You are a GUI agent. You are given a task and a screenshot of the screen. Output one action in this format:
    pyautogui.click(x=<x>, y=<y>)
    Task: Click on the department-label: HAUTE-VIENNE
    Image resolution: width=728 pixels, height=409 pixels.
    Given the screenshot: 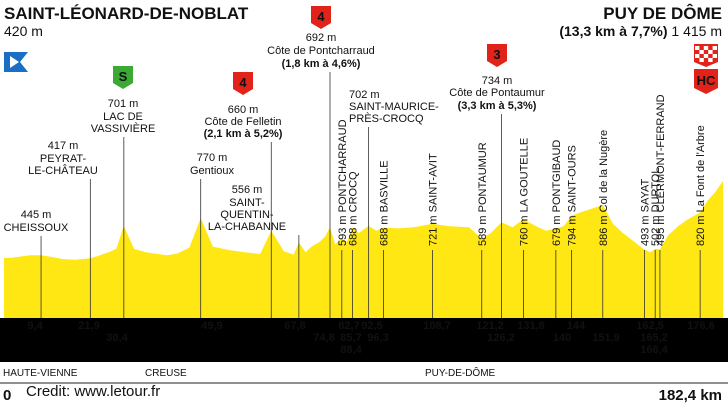 What is the action you would take?
    pyautogui.click(x=40, y=373)
    